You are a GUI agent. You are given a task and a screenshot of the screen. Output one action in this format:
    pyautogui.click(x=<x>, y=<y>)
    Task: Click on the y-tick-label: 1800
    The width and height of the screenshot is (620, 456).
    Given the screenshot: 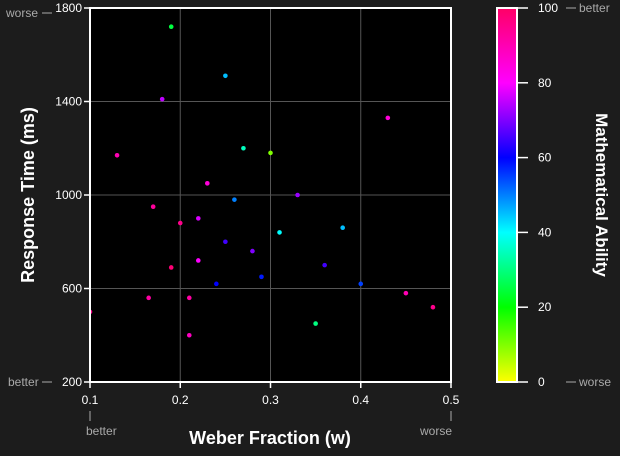 What is the action you would take?
    pyautogui.click(x=68, y=8)
    